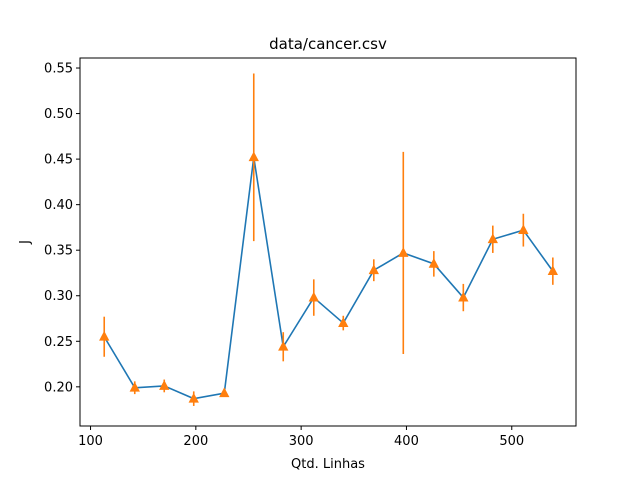 The image size is (640, 480). Describe the element at coordinates (328, 464) in the screenshot. I see `x-axis-label: Qtd. Linhas` at that location.